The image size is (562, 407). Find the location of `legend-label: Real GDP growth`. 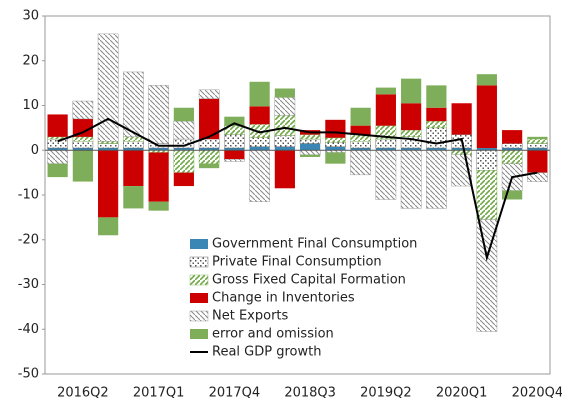

legend-label: Real GDP growth is located at coordinates (266, 352).